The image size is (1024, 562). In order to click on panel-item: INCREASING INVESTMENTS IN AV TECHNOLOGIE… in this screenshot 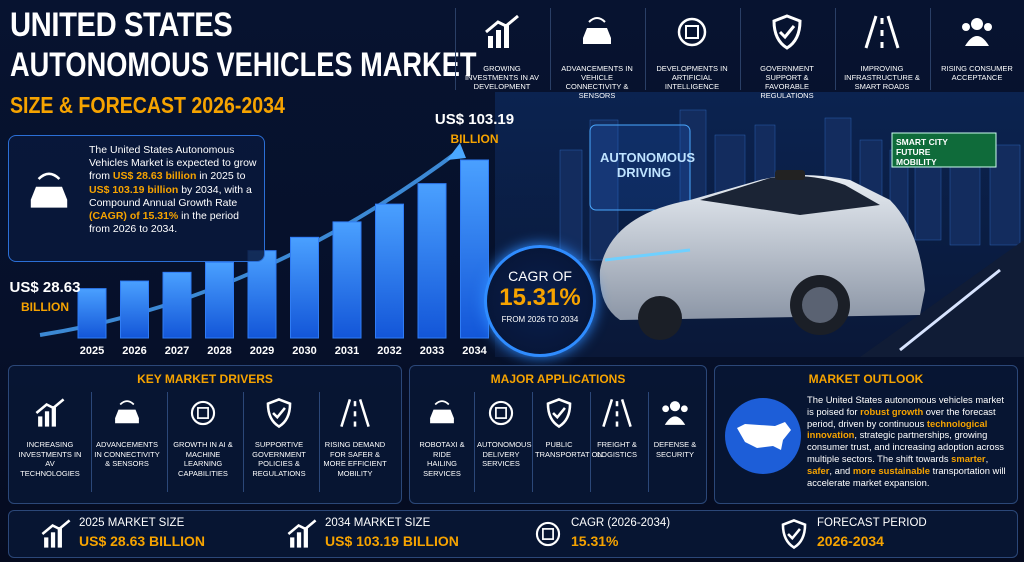, I will do `click(50, 442)`.